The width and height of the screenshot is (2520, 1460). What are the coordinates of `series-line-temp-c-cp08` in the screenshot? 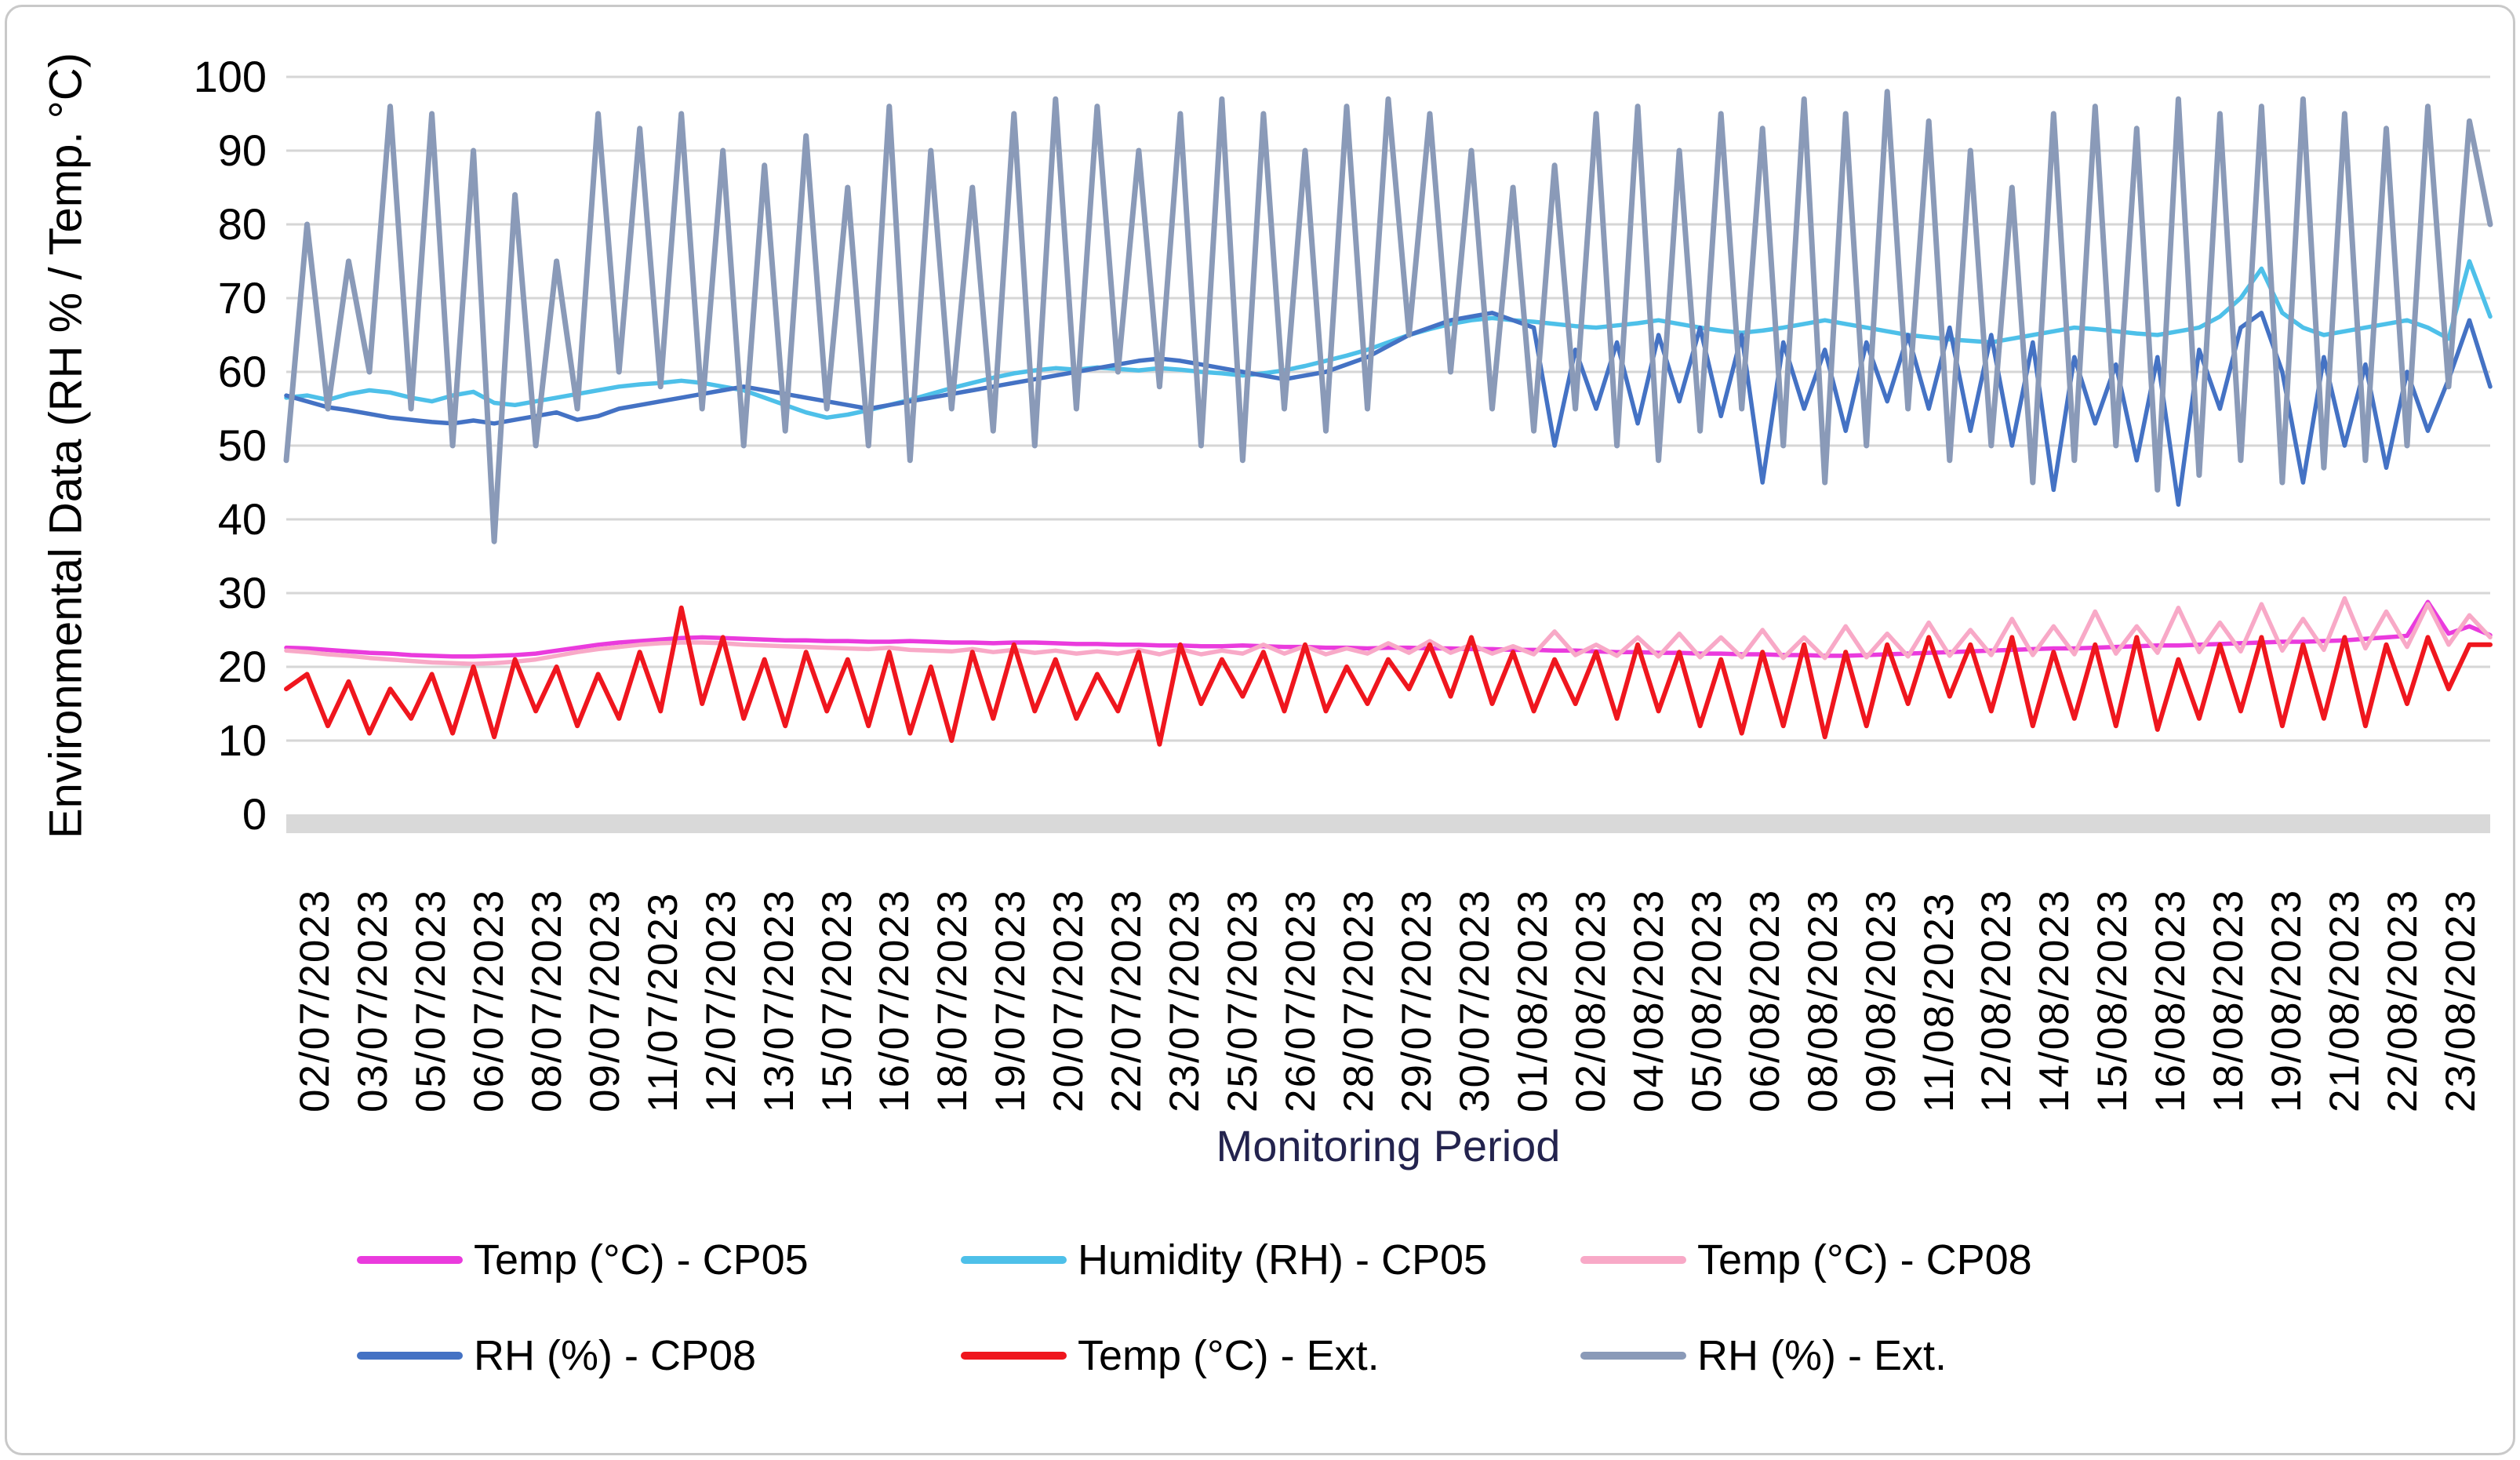 It's located at (1388, 630).